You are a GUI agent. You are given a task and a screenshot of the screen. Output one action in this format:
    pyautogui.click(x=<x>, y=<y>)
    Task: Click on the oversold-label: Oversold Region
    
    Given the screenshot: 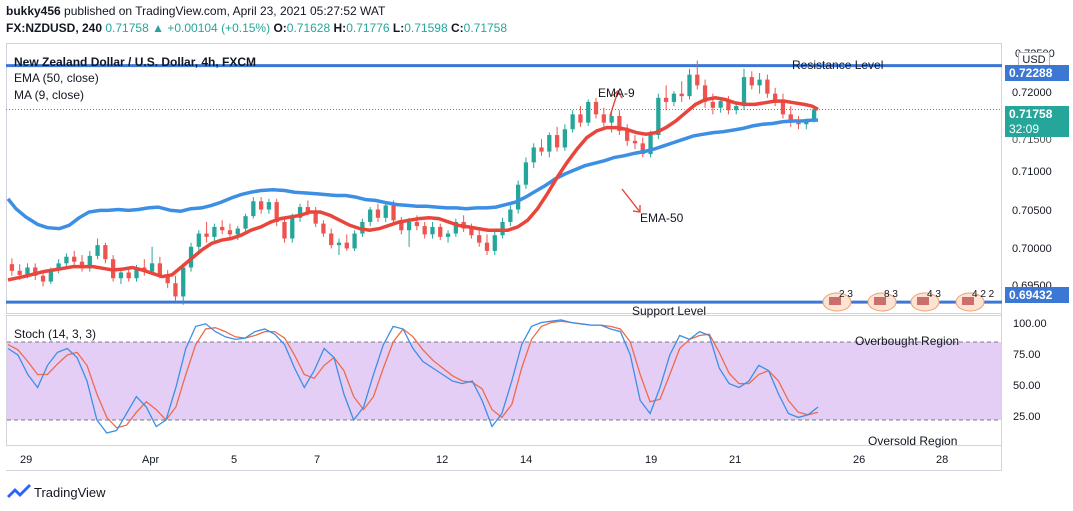 What is the action you would take?
    pyautogui.click(x=913, y=441)
    